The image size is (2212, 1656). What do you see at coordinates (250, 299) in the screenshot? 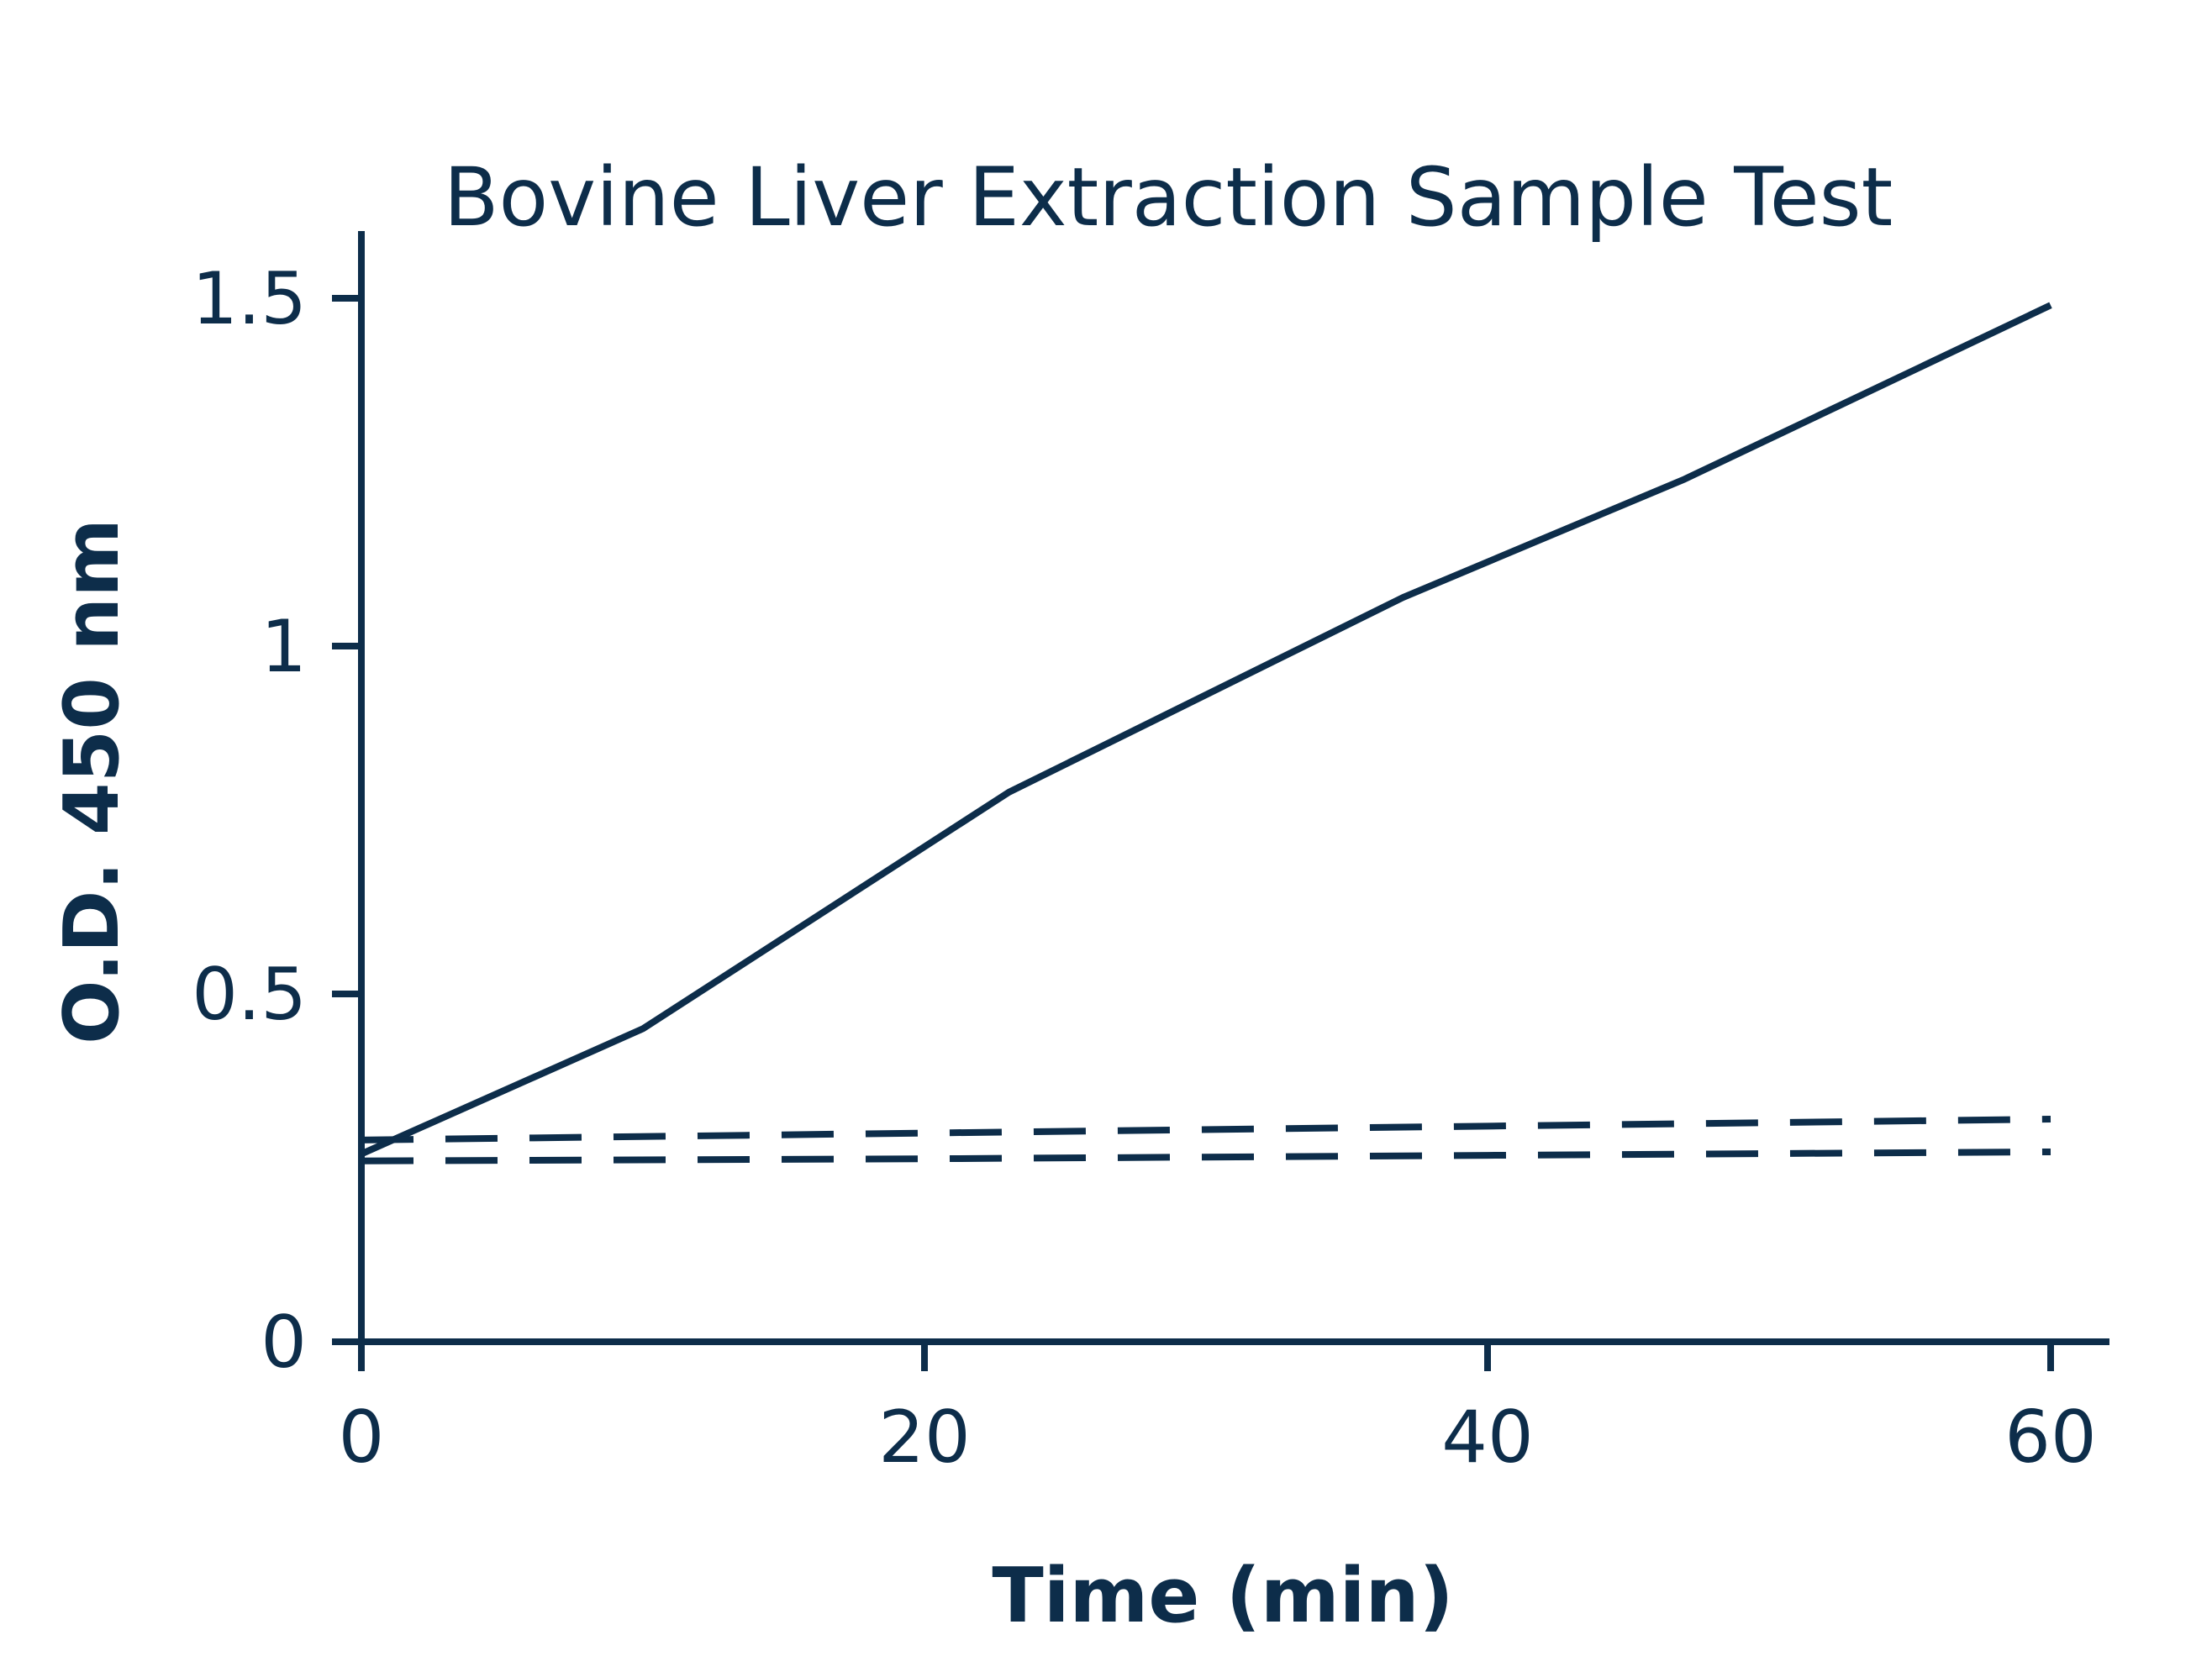
I see `y-tick-label: 1.5` at bounding box center [250, 299].